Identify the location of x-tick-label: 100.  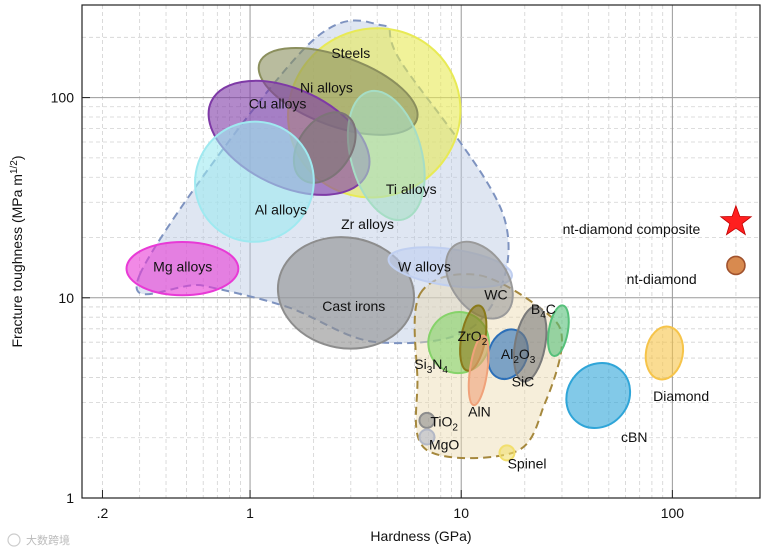
(673, 513).